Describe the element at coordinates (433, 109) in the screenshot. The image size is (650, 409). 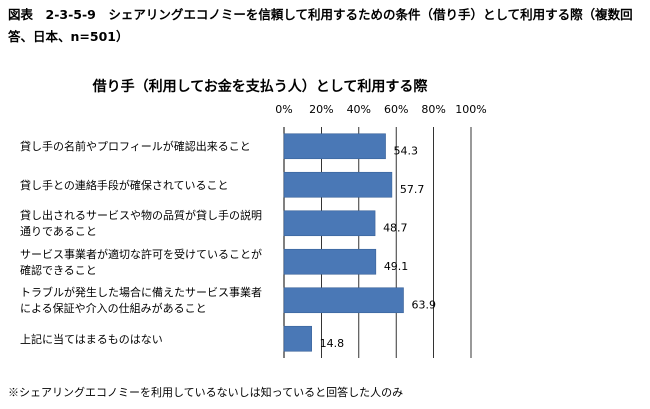
I see `x-tick-label: 80%` at that location.